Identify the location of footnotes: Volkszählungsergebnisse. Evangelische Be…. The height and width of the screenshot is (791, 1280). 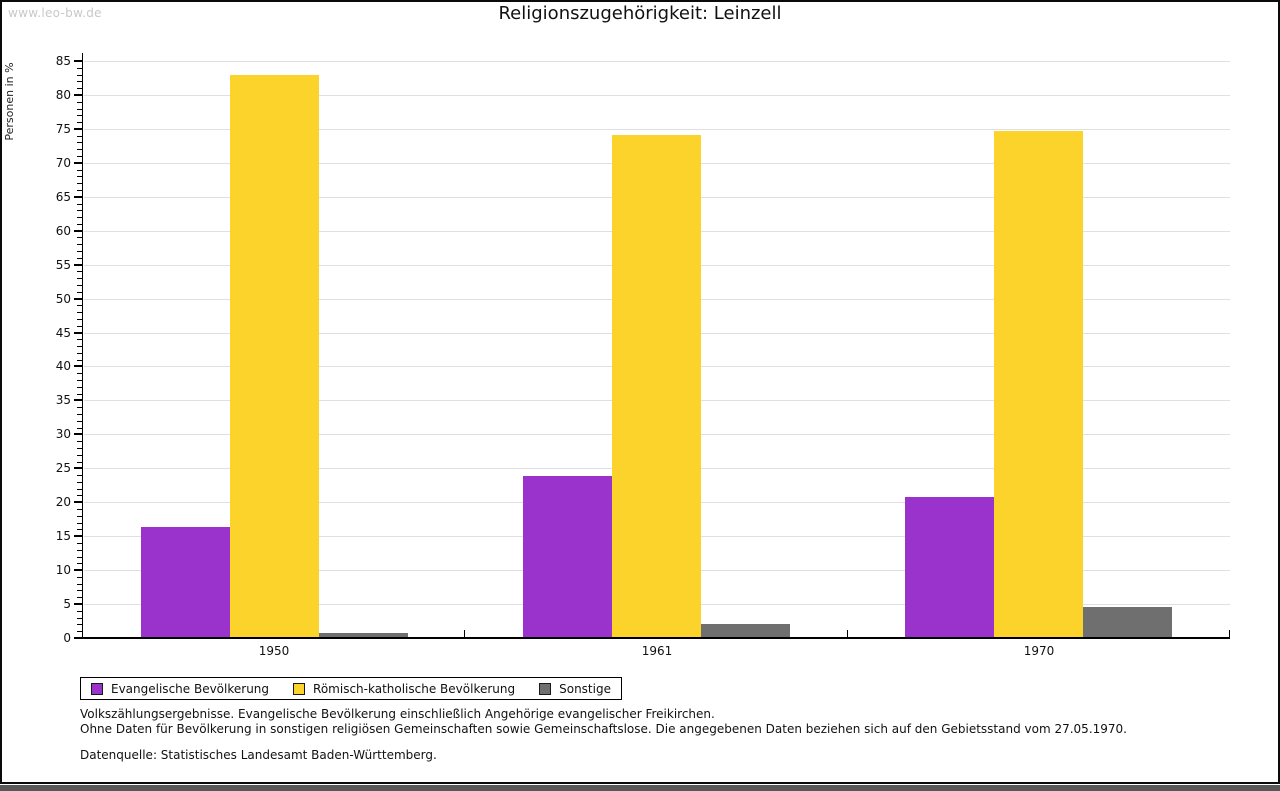
(655, 735).